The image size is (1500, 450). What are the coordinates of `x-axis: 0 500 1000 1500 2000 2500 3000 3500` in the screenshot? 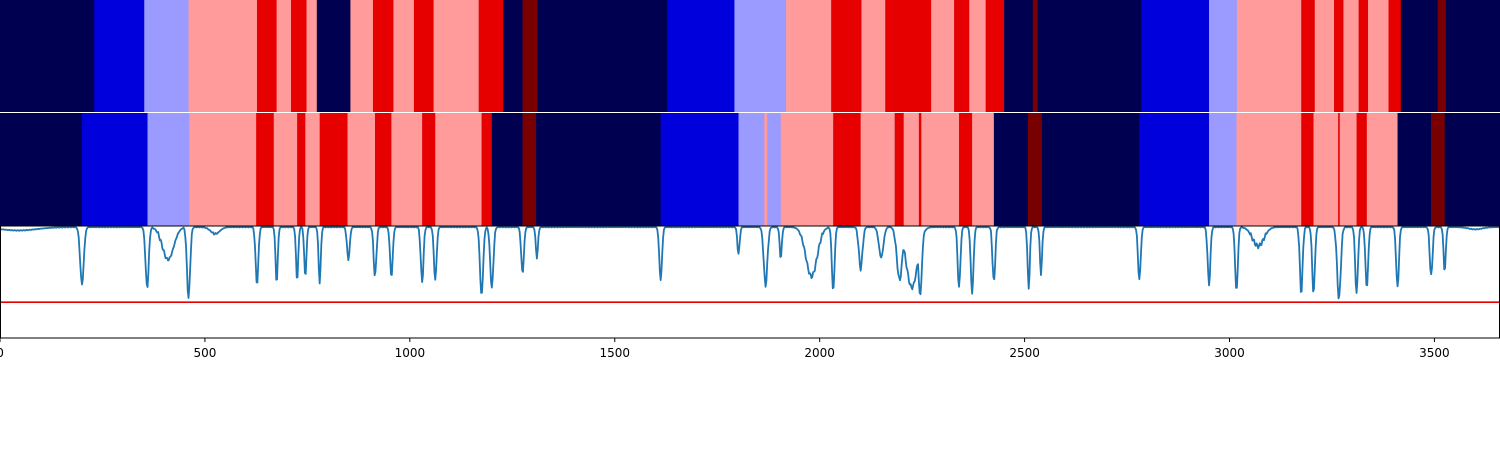 It's located at (725, 349).